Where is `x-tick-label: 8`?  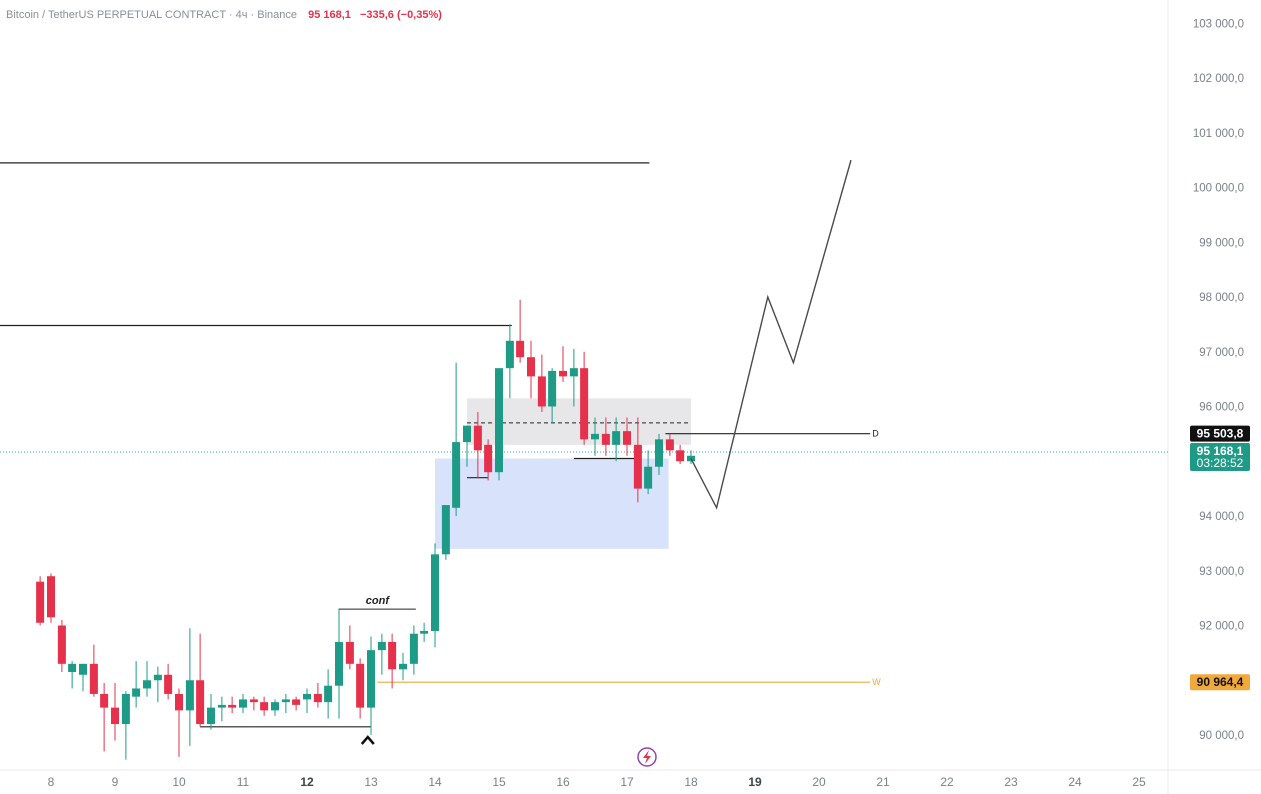
x-tick-label: 8 is located at coordinates (51, 782).